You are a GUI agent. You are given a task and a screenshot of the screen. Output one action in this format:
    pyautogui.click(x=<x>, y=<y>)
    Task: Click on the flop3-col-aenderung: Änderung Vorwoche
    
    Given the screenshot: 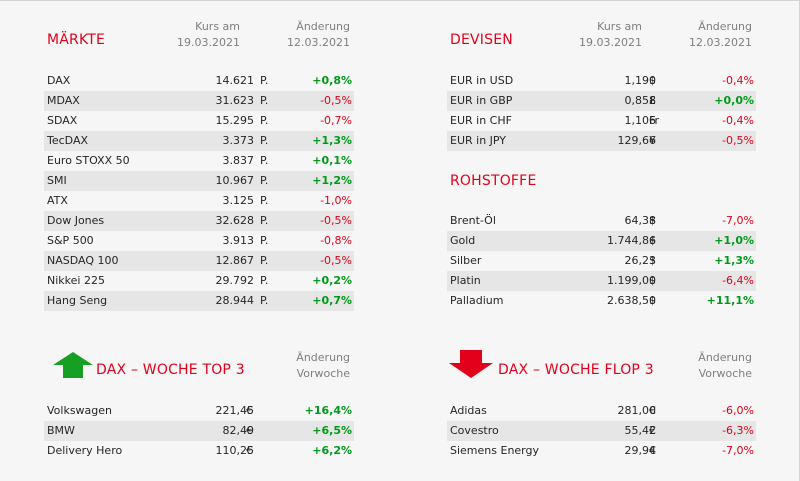 What is the action you would take?
    pyautogui.click(x=712, y=366)
    